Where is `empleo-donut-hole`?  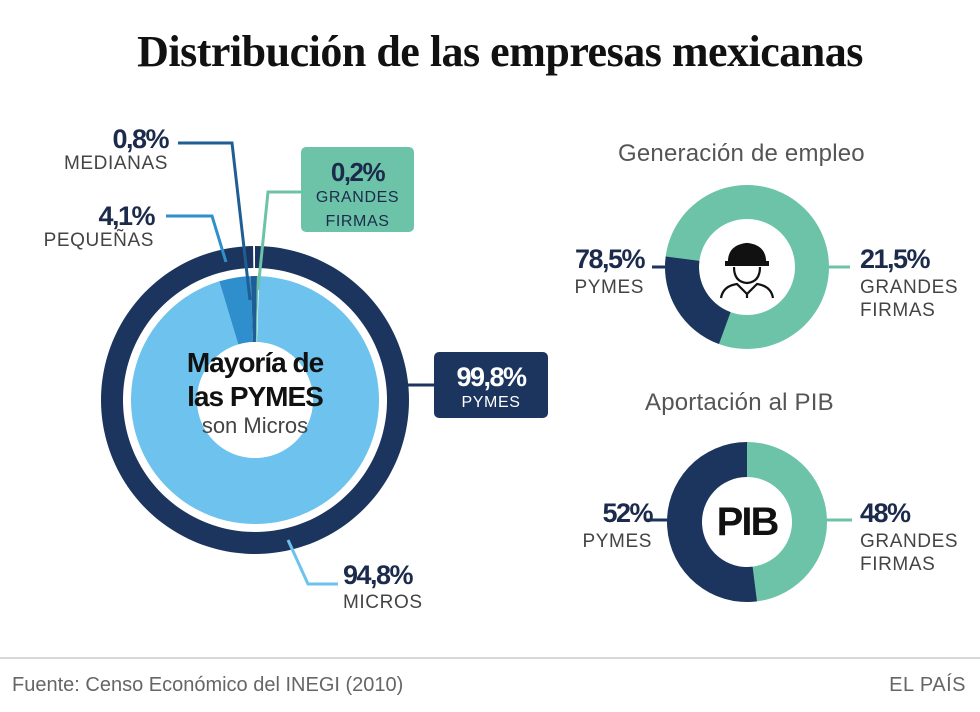
empleo-donut-hole is located at coordinates (747, 267).